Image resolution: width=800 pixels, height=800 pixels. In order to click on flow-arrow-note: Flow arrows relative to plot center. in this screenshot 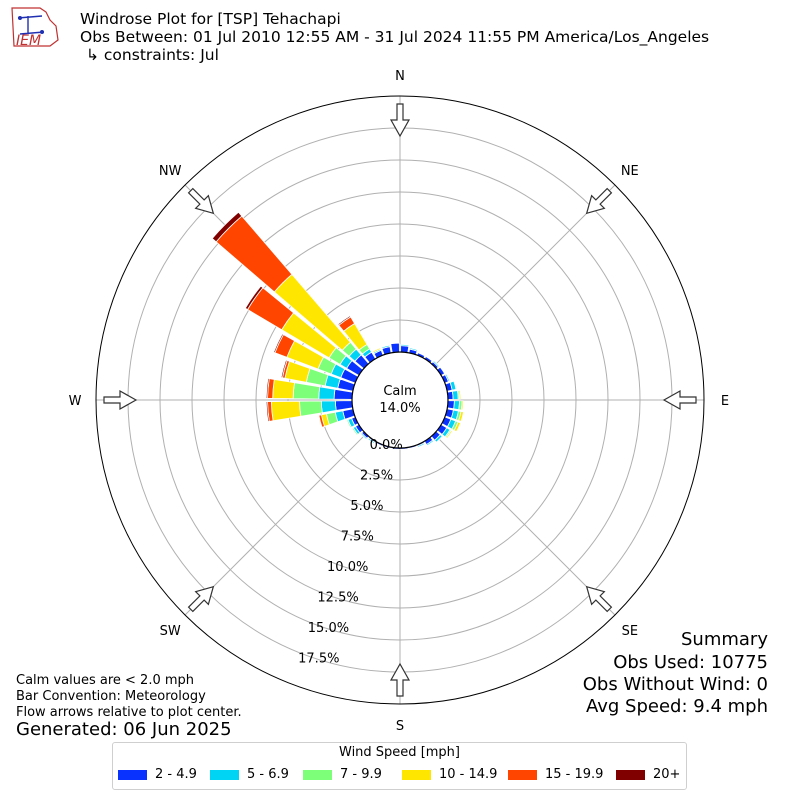, I will do `click(129, 712)`.